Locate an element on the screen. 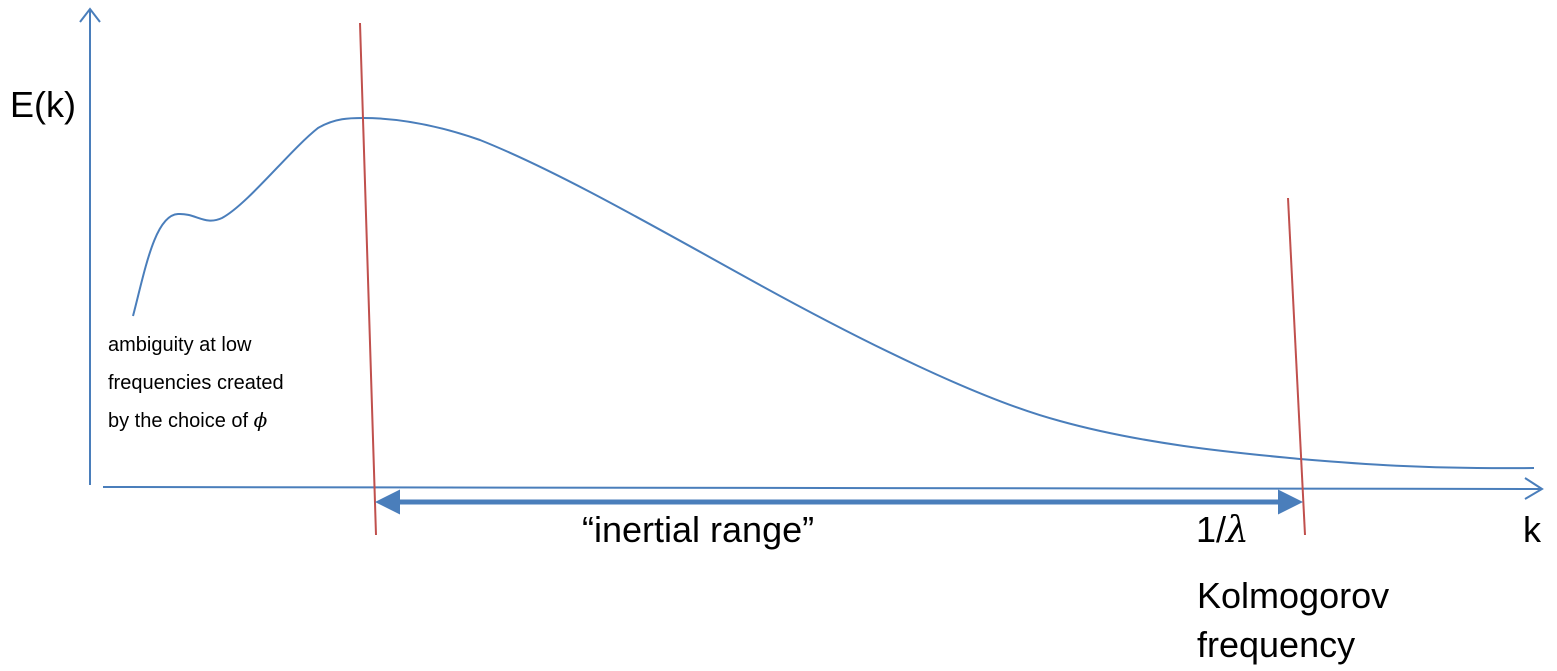 This screenshot has width=1557, height=671. cutoff-label: 1/λ is located at coordinates (1222, 530).